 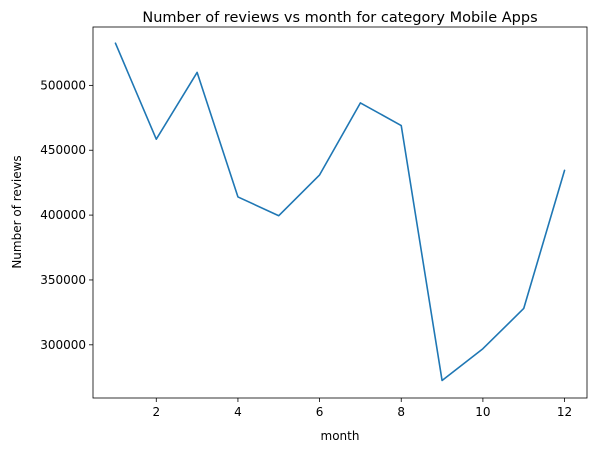 What do you see at coordinates (340, 436) in the screenshot?
I see `x-axis-label: month` at bounding box center [340, 436].